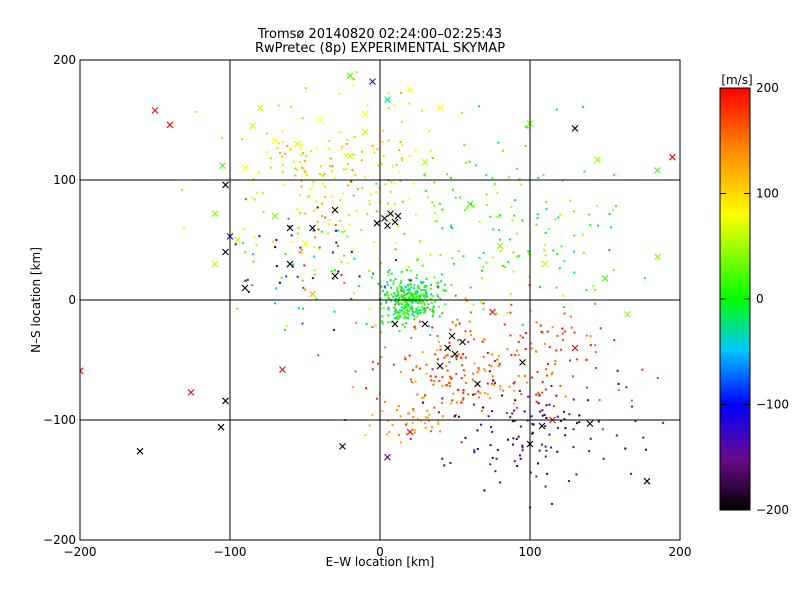  I want to click on y-axis-label: N–S location [km], so click(36, 300).